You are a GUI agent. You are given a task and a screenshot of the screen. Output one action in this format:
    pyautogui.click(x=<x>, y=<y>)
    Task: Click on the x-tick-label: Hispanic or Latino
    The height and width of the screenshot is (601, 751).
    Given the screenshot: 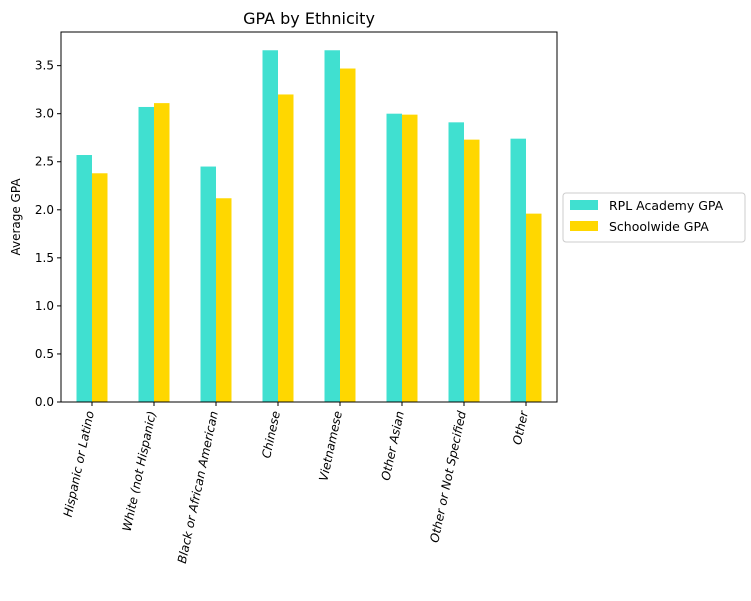 What is the action you would take?
    pyautogui.click(x=79, y=464)
    